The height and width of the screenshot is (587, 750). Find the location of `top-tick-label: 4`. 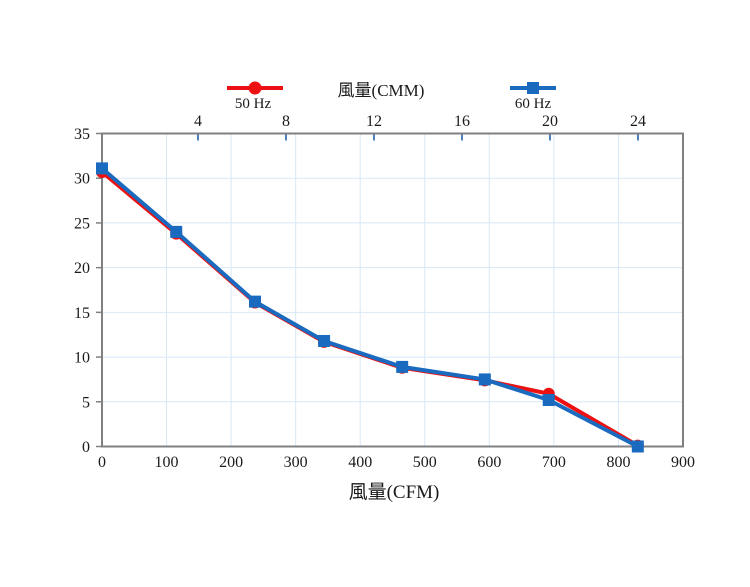

top-tick-label: 4 is located at coordinates (198, 121).